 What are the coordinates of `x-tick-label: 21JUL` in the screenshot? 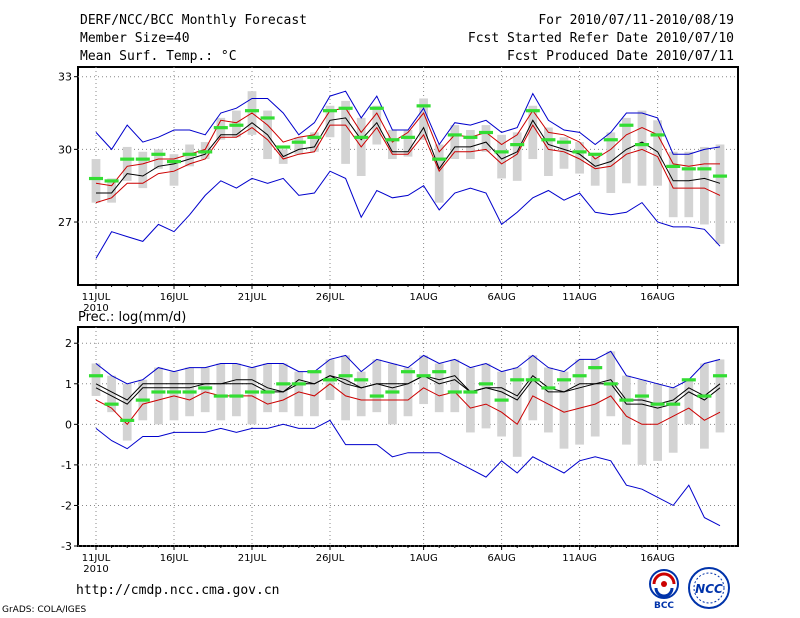 It's located at (252, 558).